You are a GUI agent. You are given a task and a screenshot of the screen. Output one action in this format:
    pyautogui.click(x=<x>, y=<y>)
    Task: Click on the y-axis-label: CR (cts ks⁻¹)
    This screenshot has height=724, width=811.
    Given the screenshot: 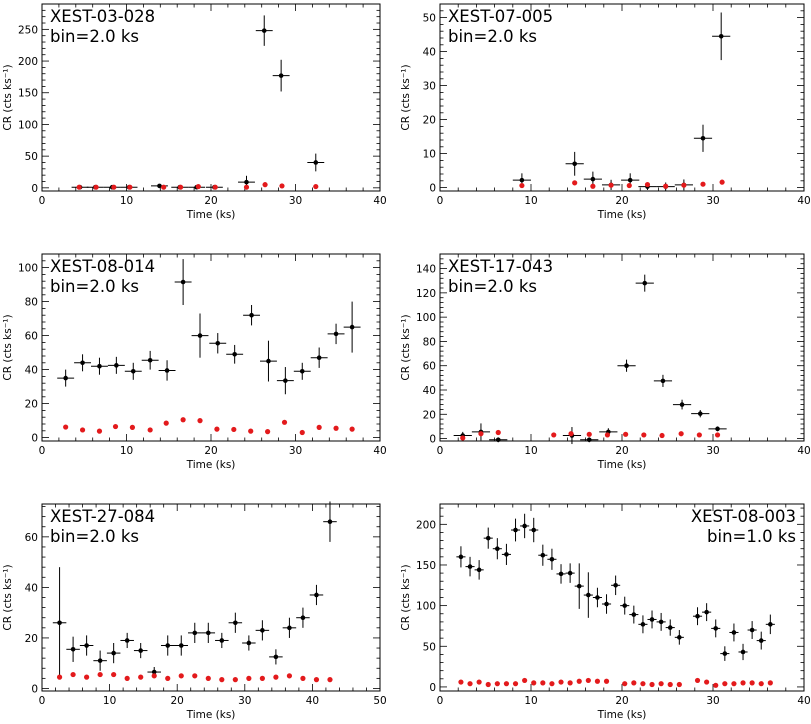 What is the action you would take?
    pyautogui.click(x=406, y=97)
    